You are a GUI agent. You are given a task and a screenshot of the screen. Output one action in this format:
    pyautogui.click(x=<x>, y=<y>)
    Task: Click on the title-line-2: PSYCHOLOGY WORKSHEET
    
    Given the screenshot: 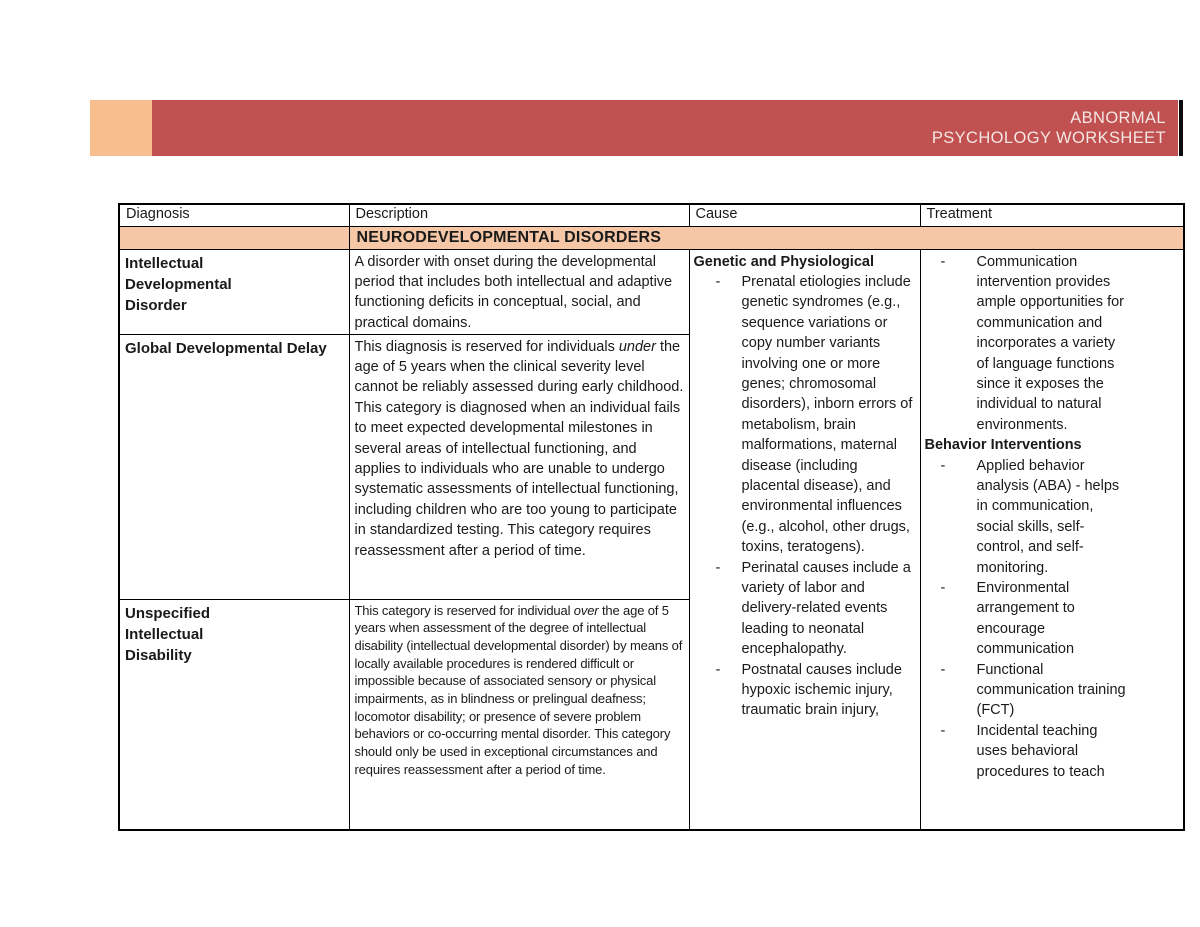 What is the action you would take?
    pyautogui.click(x=1048, y=138)
    